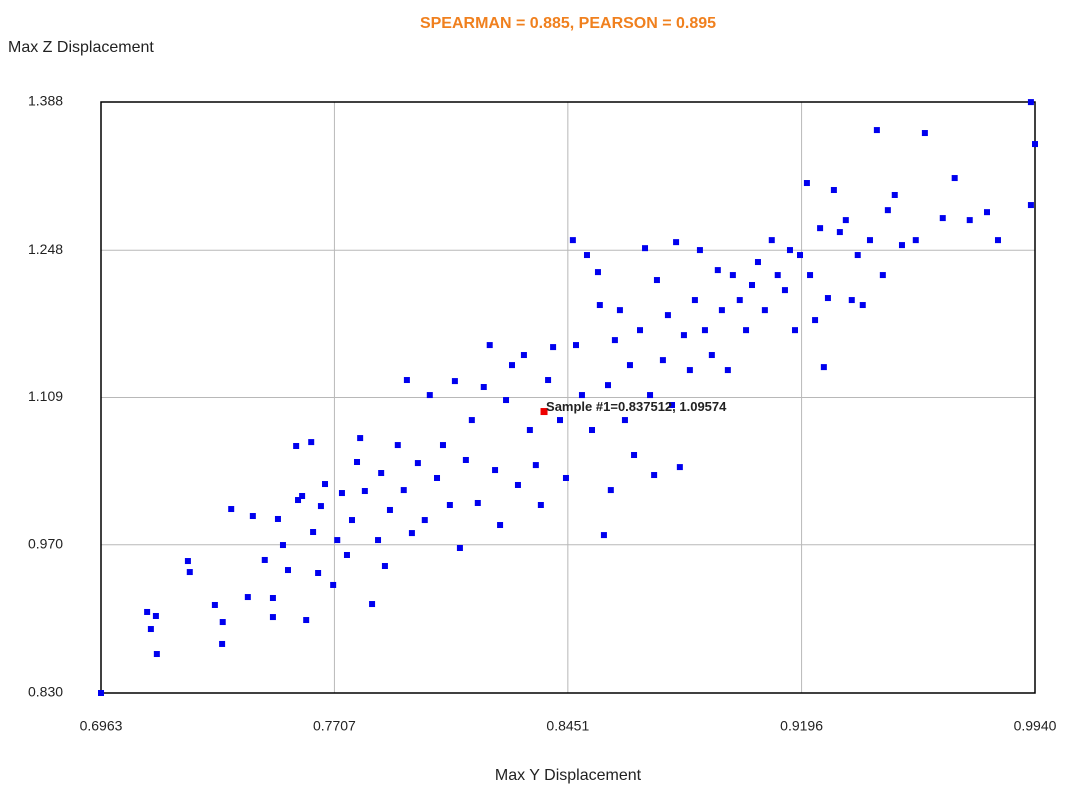  I want to click on y-tick-label: 1.388, so click(45, 101).